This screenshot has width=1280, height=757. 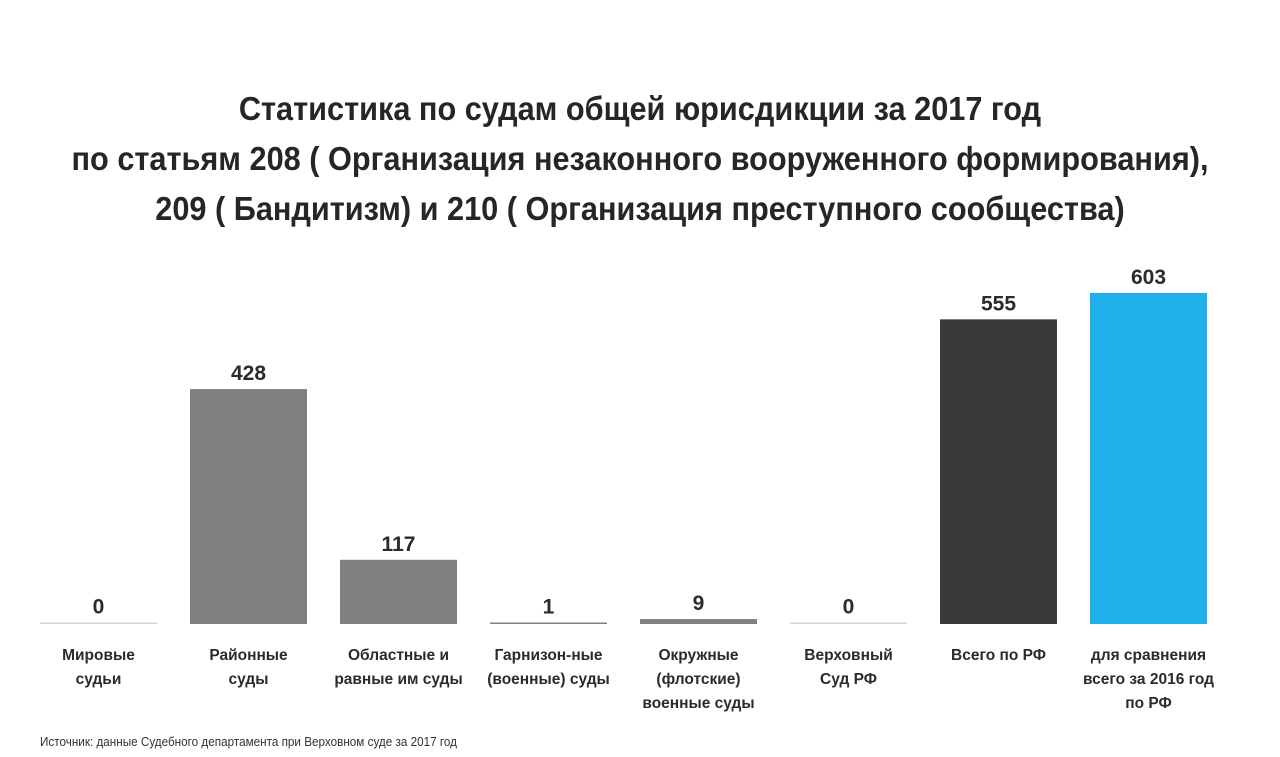 What do you see at coordinates (98, 667) in the screenshot?
I see `category-label-0: Мировые судьи` at bounding box center [98, 667].